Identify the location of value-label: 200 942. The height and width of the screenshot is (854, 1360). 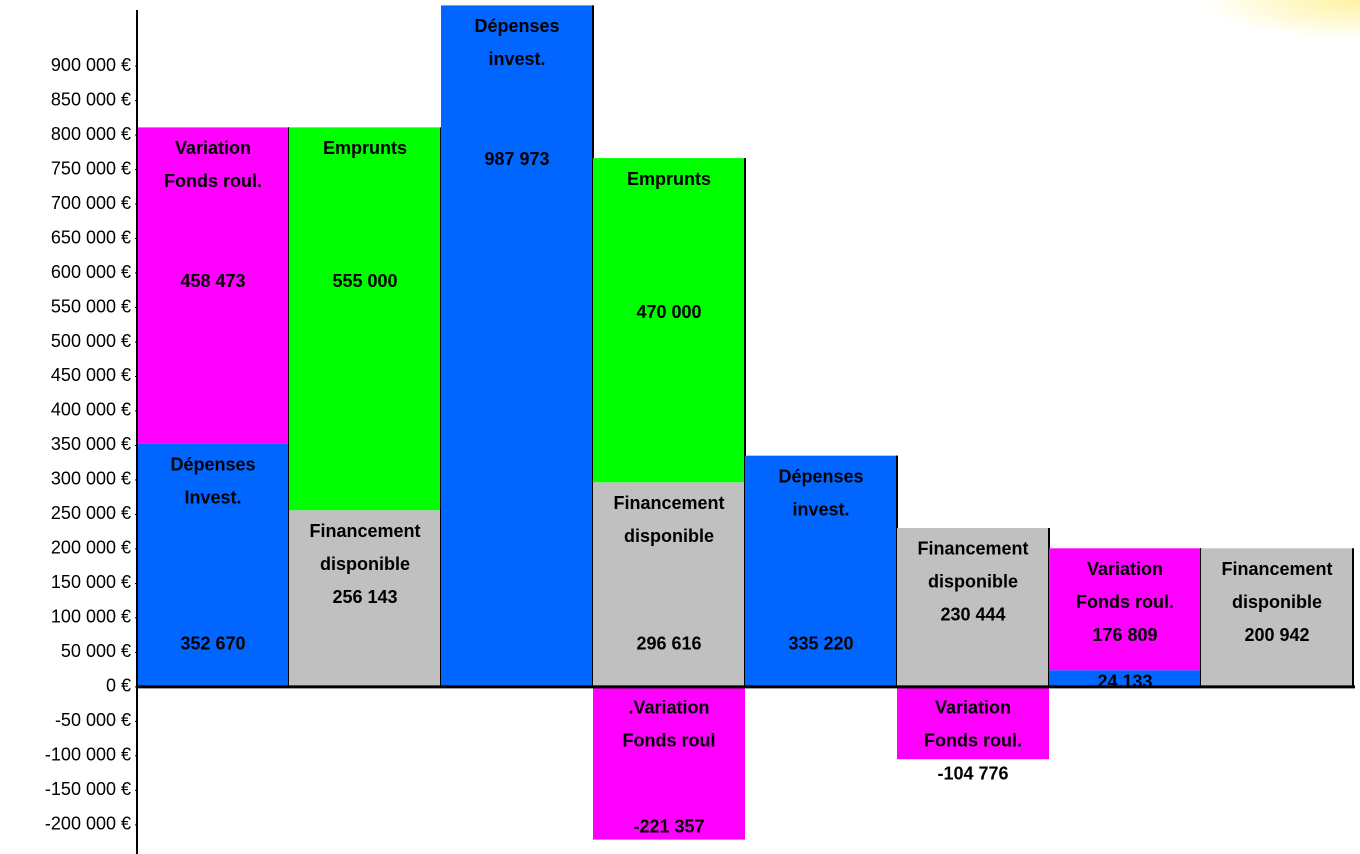
(1276, 635).